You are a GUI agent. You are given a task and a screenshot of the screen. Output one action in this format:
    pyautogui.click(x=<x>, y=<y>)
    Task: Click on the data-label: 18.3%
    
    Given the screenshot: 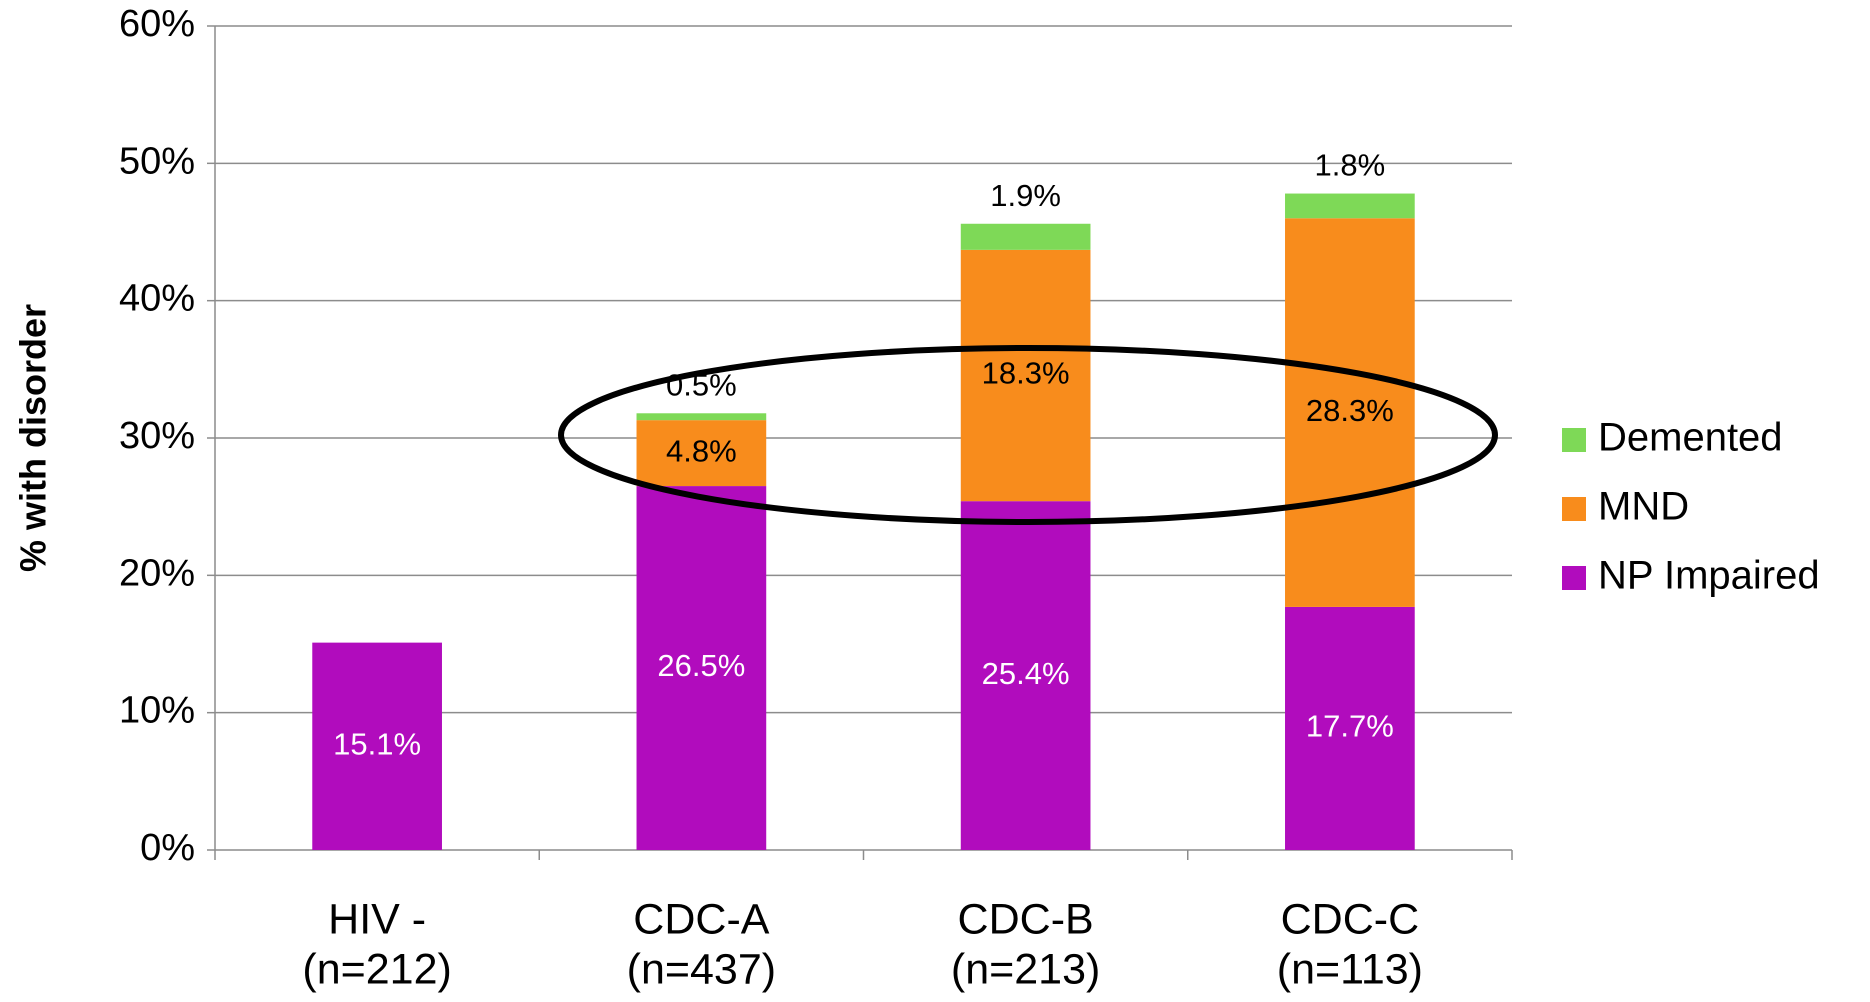 What is the action you would take?
    pyautogui.click(x=1026, y=373)
    